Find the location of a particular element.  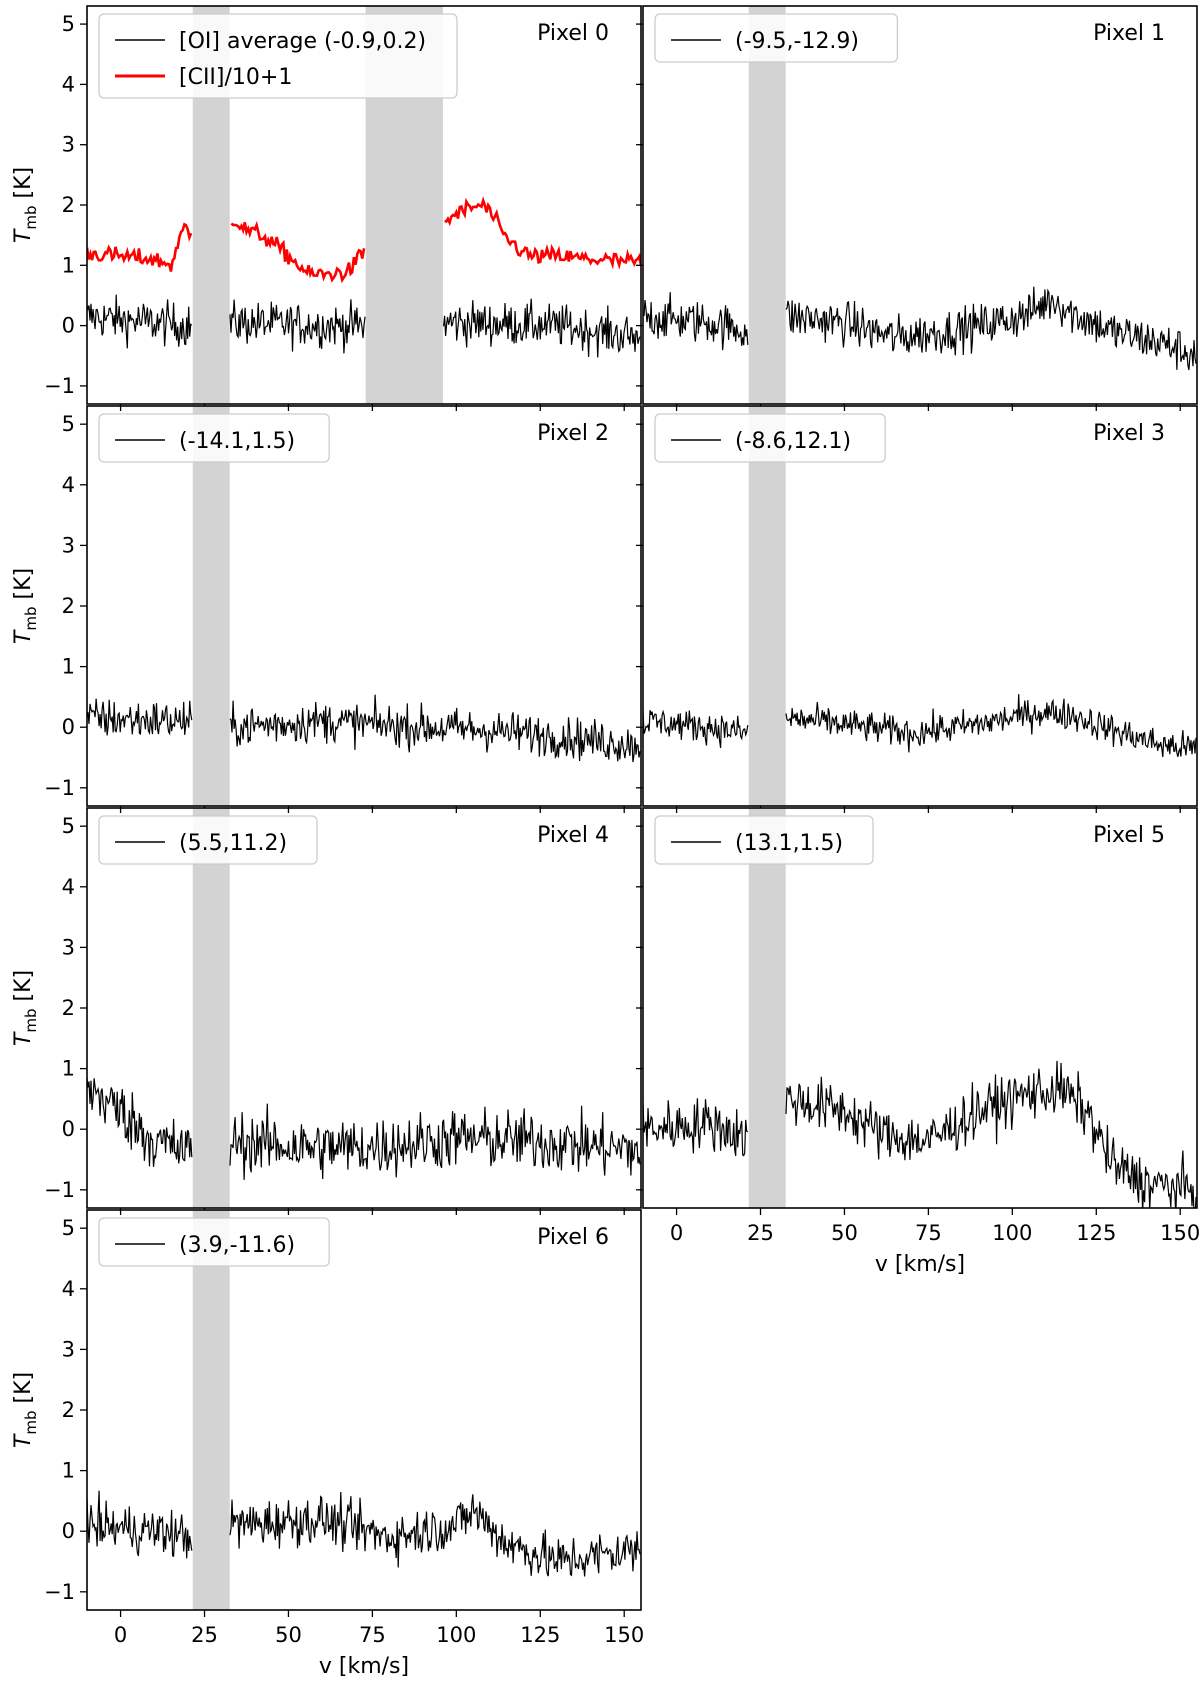

legend-entry: [CII]/10+1 is located at coordinates (235, 77).